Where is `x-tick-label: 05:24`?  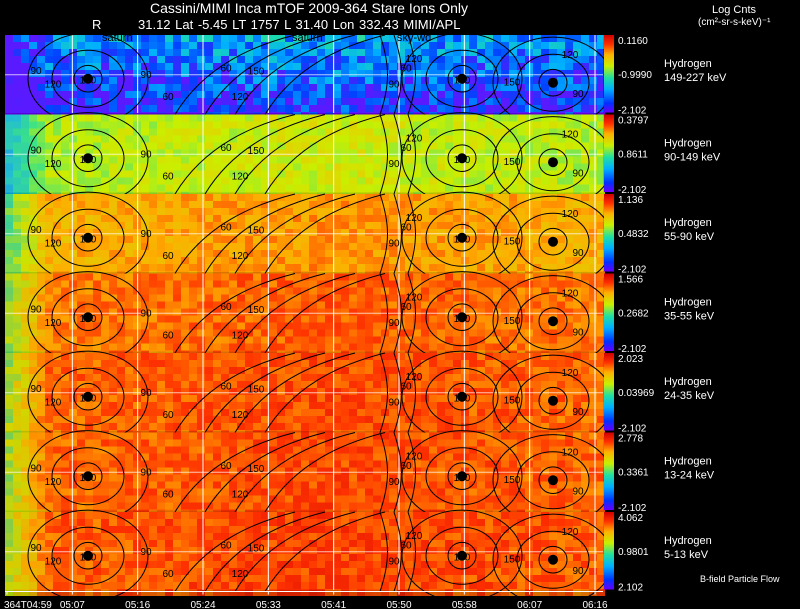 x-tick-label: 05:24 is located at coordinates (202, 604).